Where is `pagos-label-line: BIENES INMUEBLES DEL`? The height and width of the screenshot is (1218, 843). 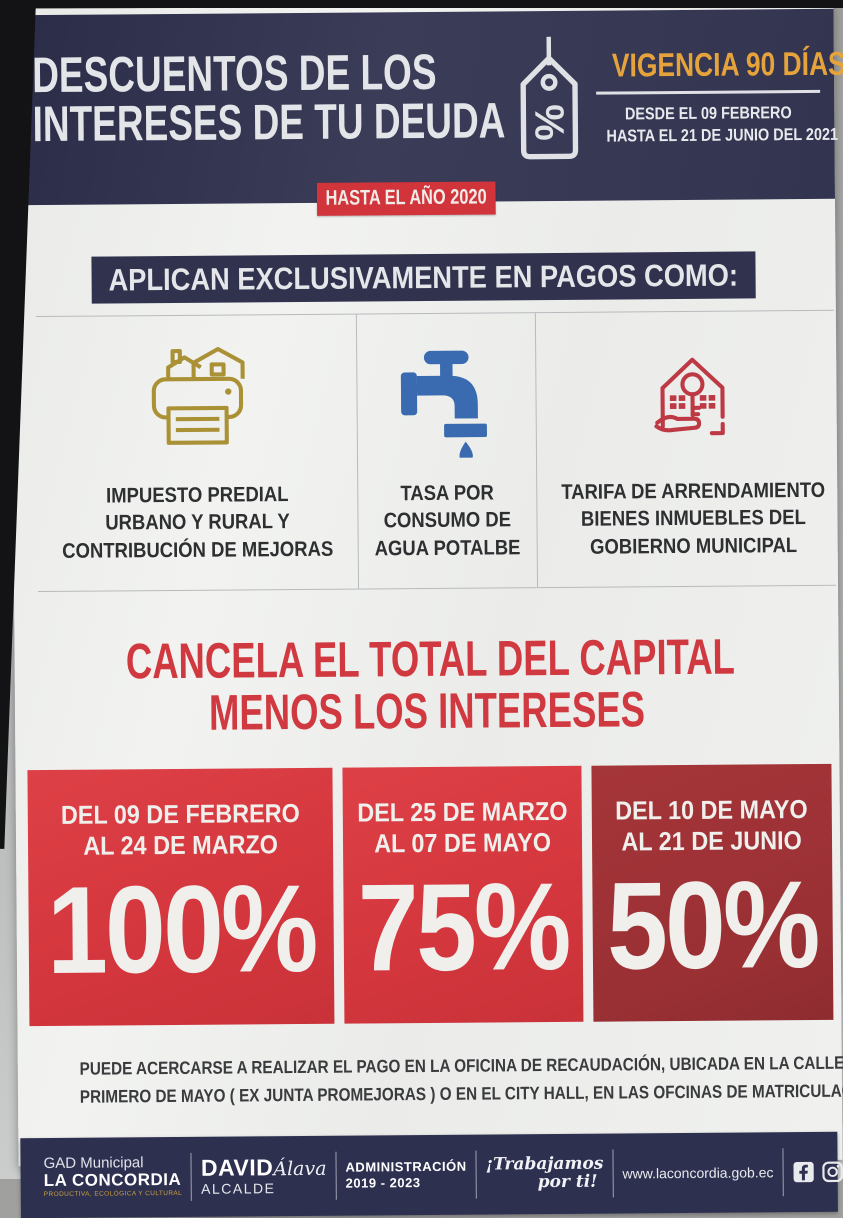 pagos-label-line: BIENES INMUEBLES DEL is located at coordinates (693, 518).